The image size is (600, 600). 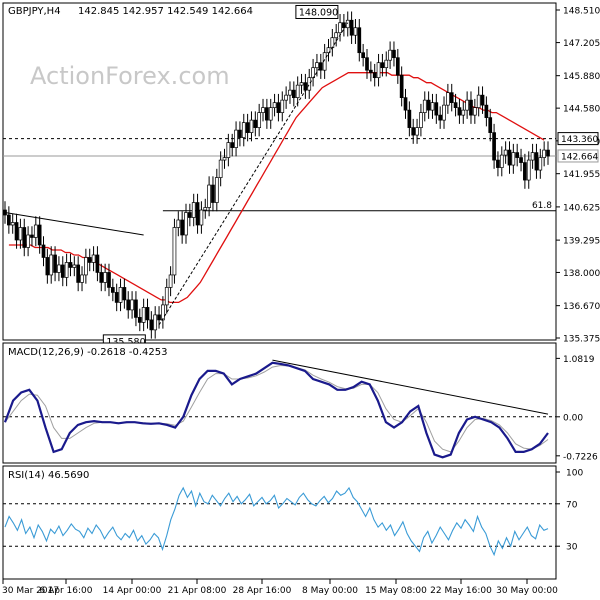 I want to click on price-level-tag-label: 142.664, so click(x=579, y=157).